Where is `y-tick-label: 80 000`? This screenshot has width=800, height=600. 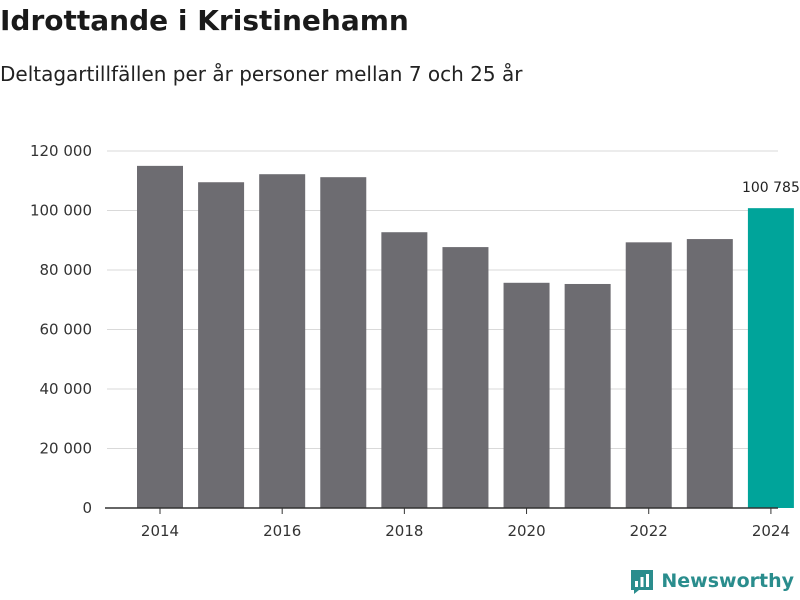
y-tick-label: 80 000 is located at coordinates (66, 270).